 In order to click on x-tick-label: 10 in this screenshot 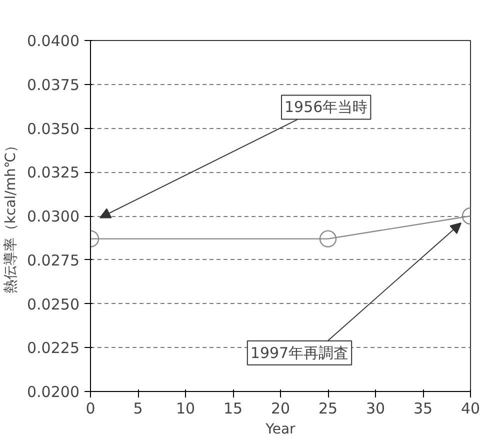, I will do `click(186, 409)`.